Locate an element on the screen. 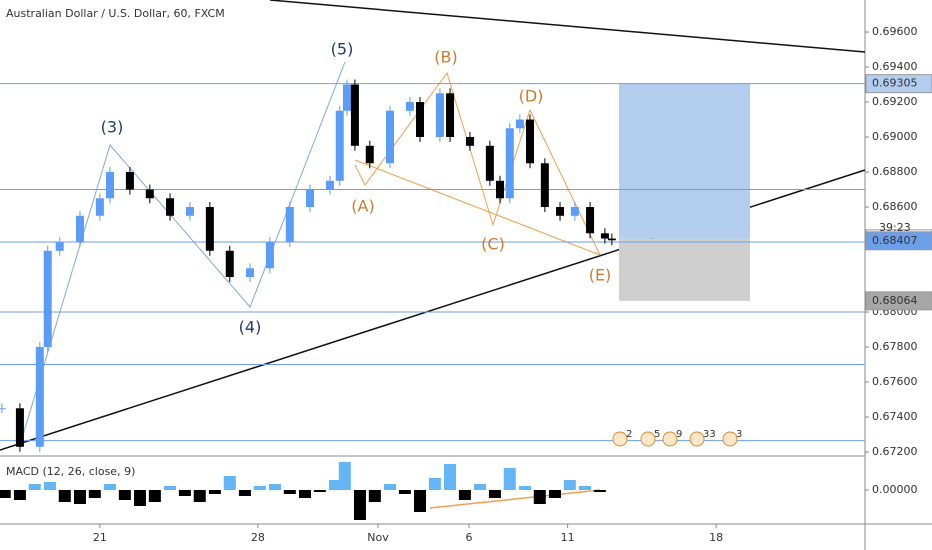  y-tick-label: 0.68800 is located at coordinates (895, 171).